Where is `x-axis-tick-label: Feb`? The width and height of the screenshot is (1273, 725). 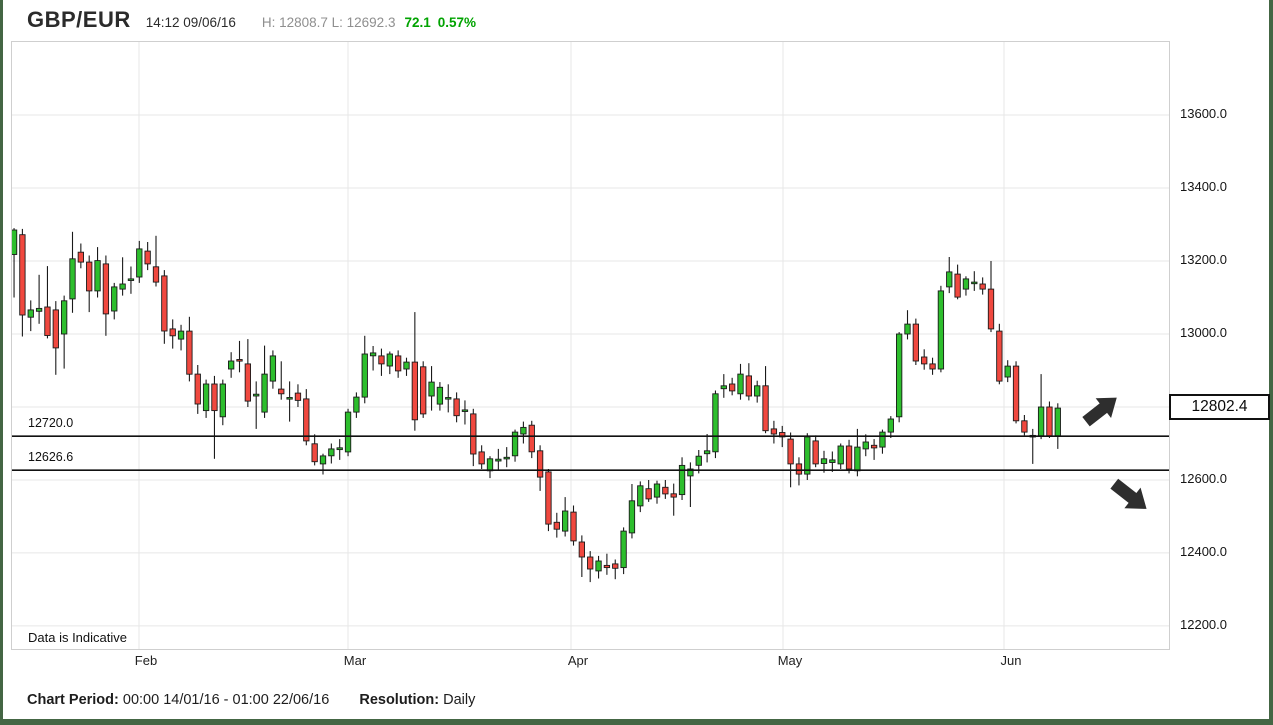
x-axis-tick-label: Feb is located at coordinates (146, 660).